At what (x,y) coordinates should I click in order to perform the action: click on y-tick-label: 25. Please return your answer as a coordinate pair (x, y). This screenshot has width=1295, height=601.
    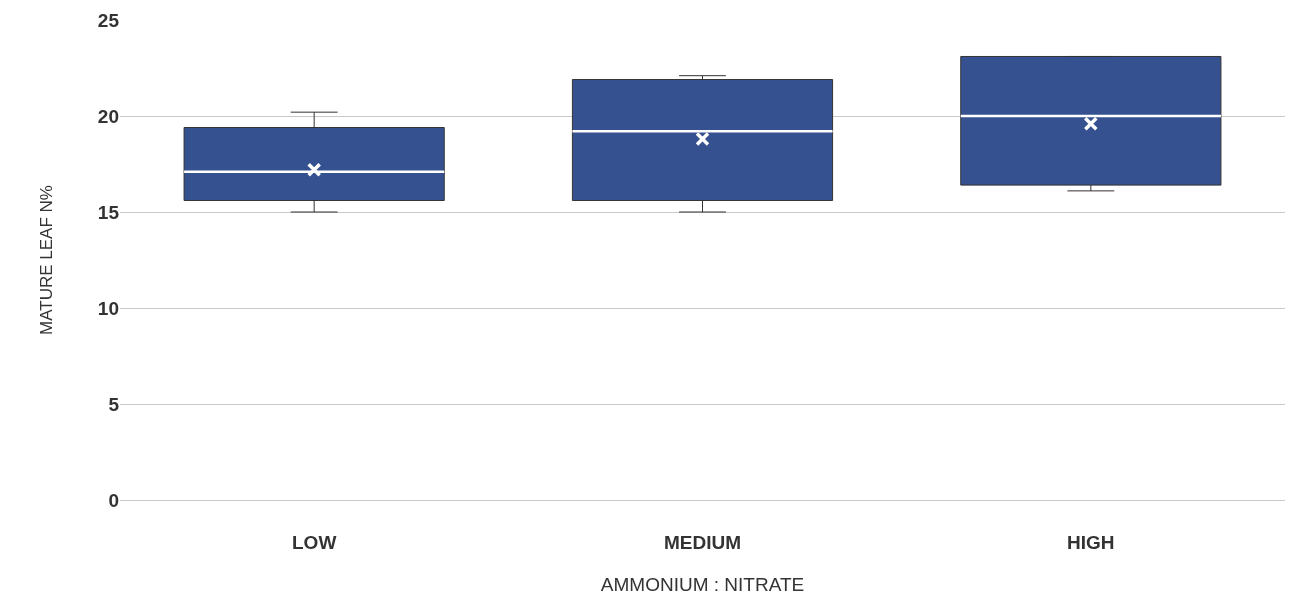
    Looking at the image, I should click on (108, 20).